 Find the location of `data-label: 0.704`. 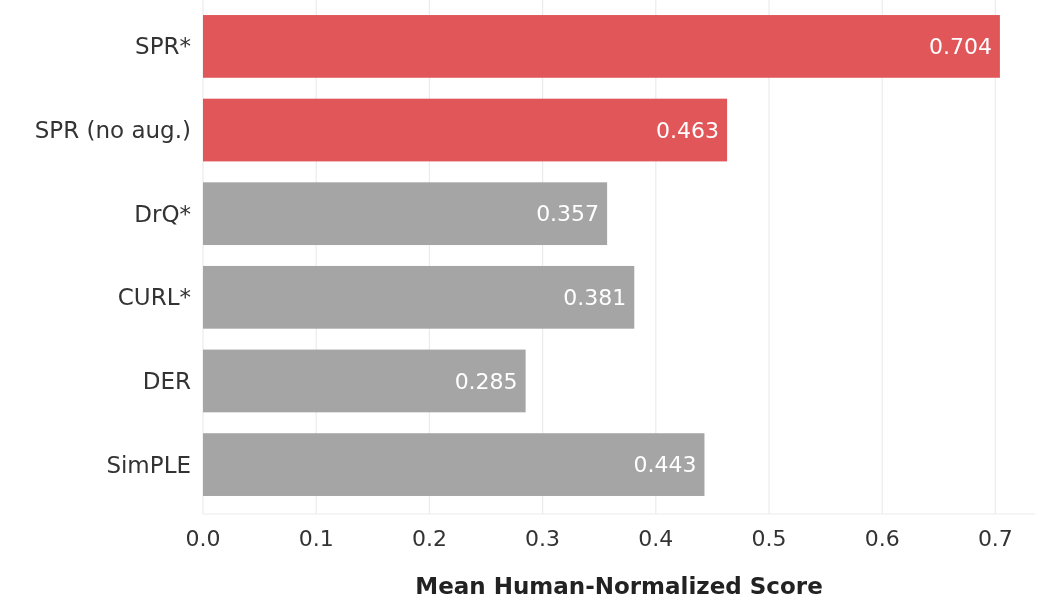

data-label: 0.704 is located at coordinates (960, 47).